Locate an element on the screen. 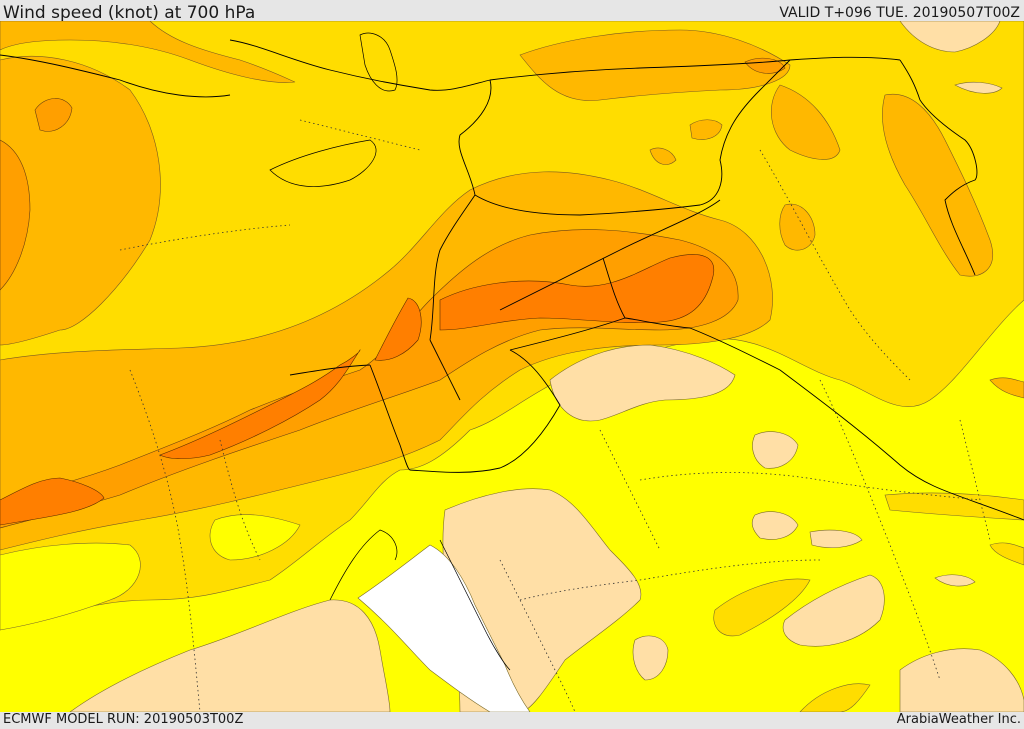  band-35-40-levant is located at coordinates (398, 329).